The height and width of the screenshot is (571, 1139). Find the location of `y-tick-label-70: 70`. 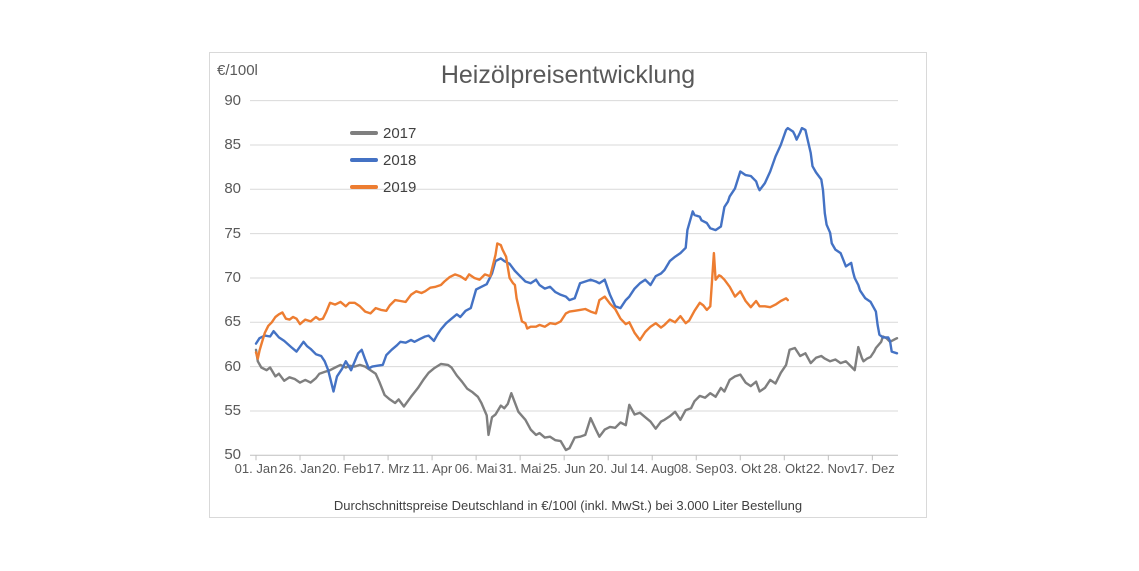

y-tick-label-70: 70 is located at coordinates (232, 277).